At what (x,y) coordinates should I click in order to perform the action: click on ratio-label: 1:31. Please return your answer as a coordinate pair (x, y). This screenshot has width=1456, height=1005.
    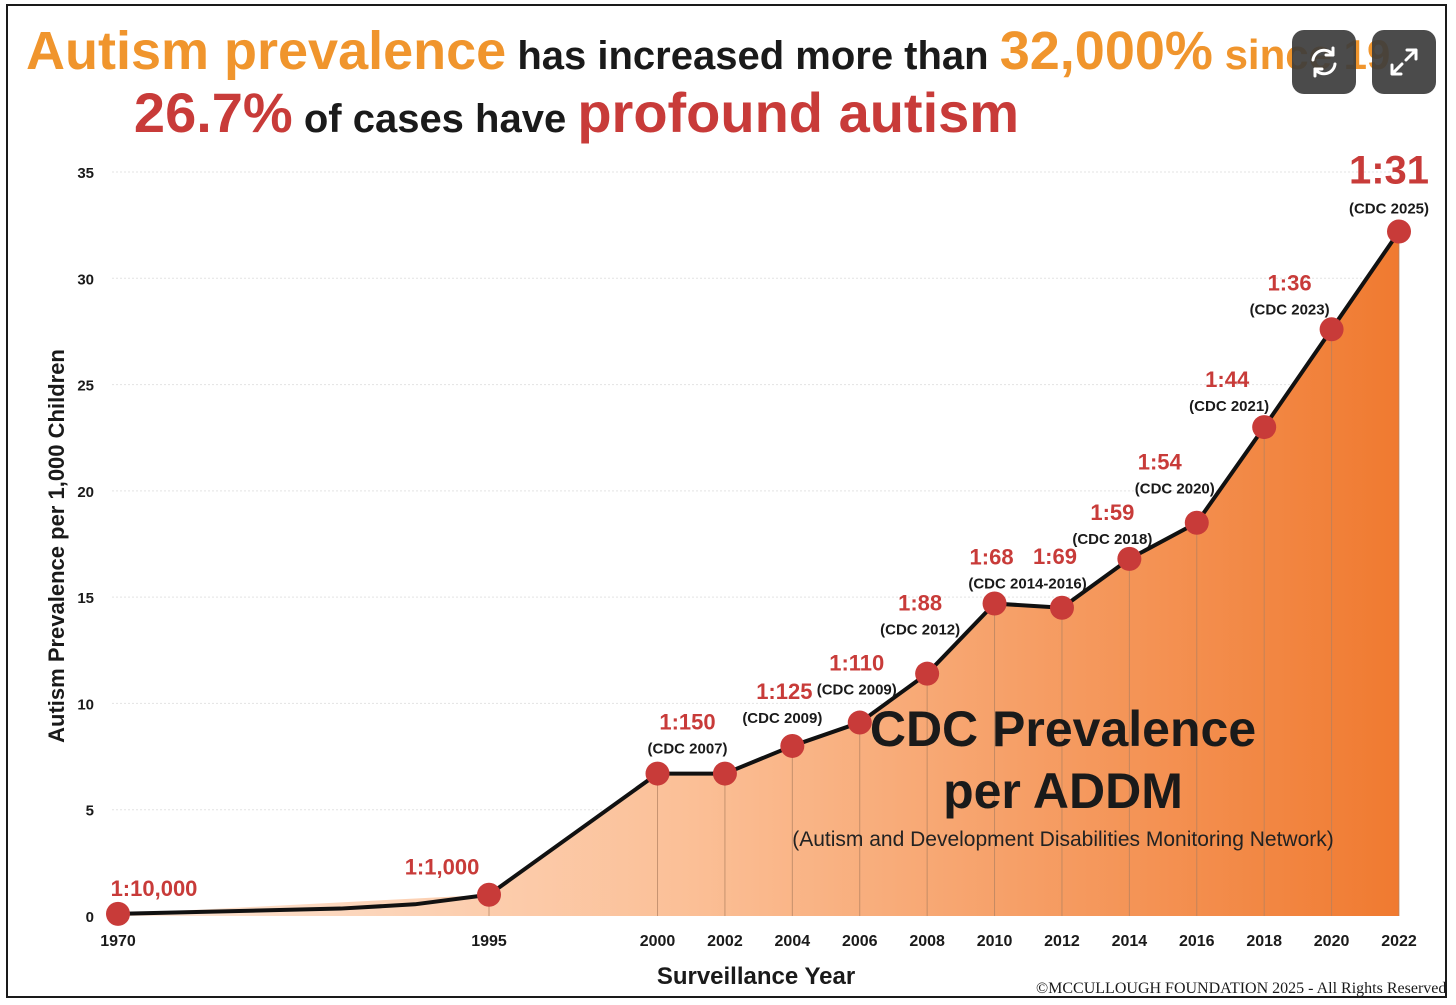
    Looking at the image, I should click on (1389, 171).